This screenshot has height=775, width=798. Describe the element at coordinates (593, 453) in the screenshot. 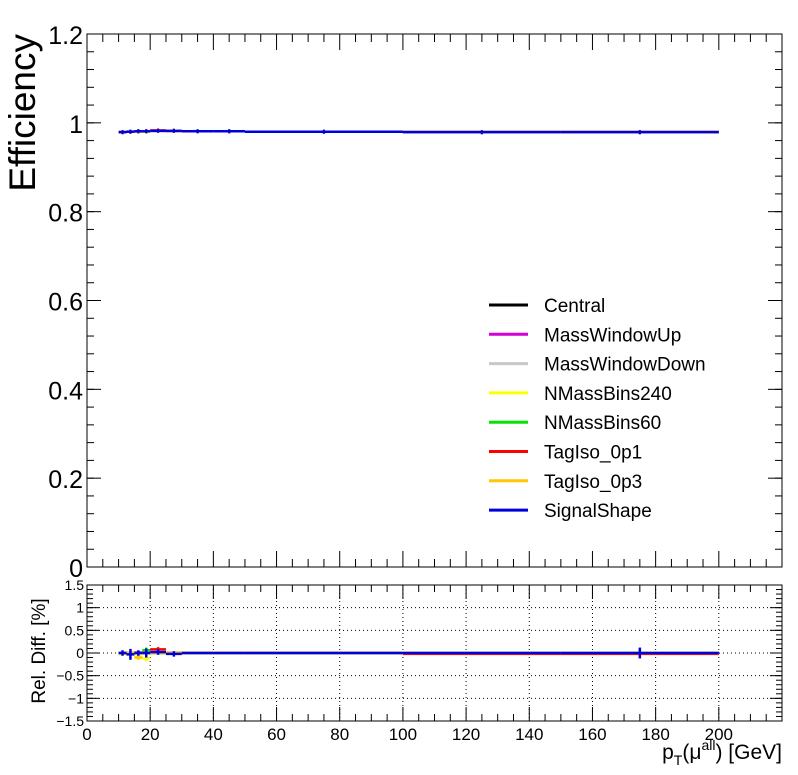

I see `legend-entry-label: TagIso_0p1` at that location.